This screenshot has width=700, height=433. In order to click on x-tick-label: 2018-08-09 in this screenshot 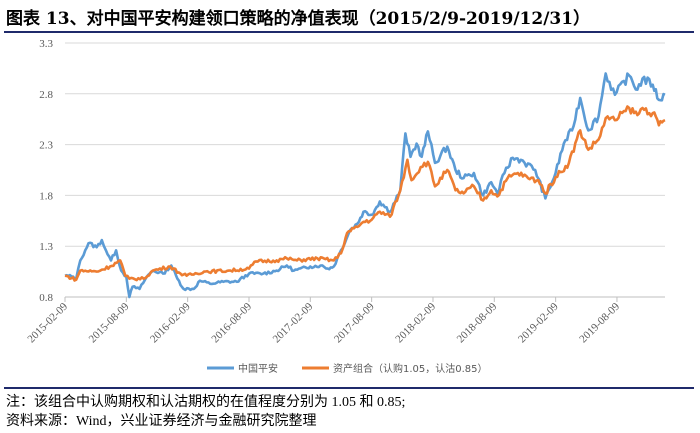, I will do `click(477, 322)`.